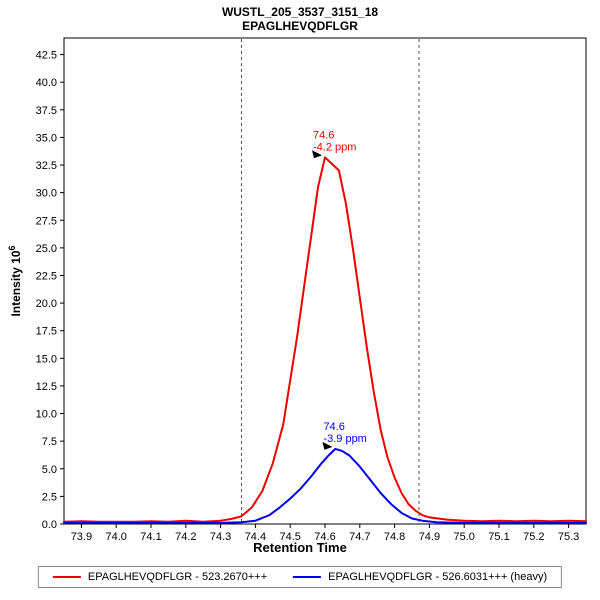  What do you see at coordinates (49, 470) in the screenshot?
I see `y-tick-label: 5.0` at bounding box center [49, 470].